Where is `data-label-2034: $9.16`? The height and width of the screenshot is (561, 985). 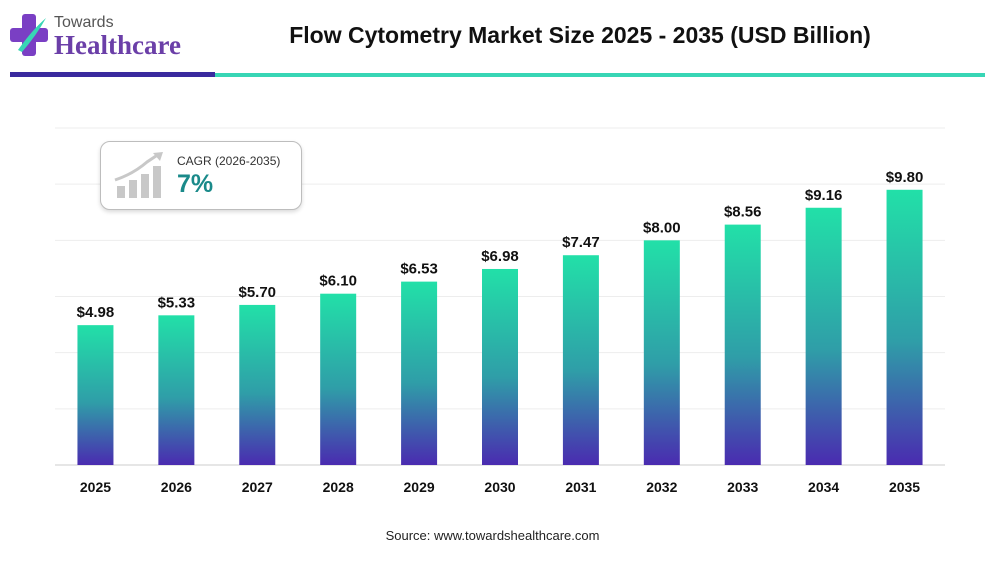 data-label-2034: $9.16 is located at coordinates (824, 195).